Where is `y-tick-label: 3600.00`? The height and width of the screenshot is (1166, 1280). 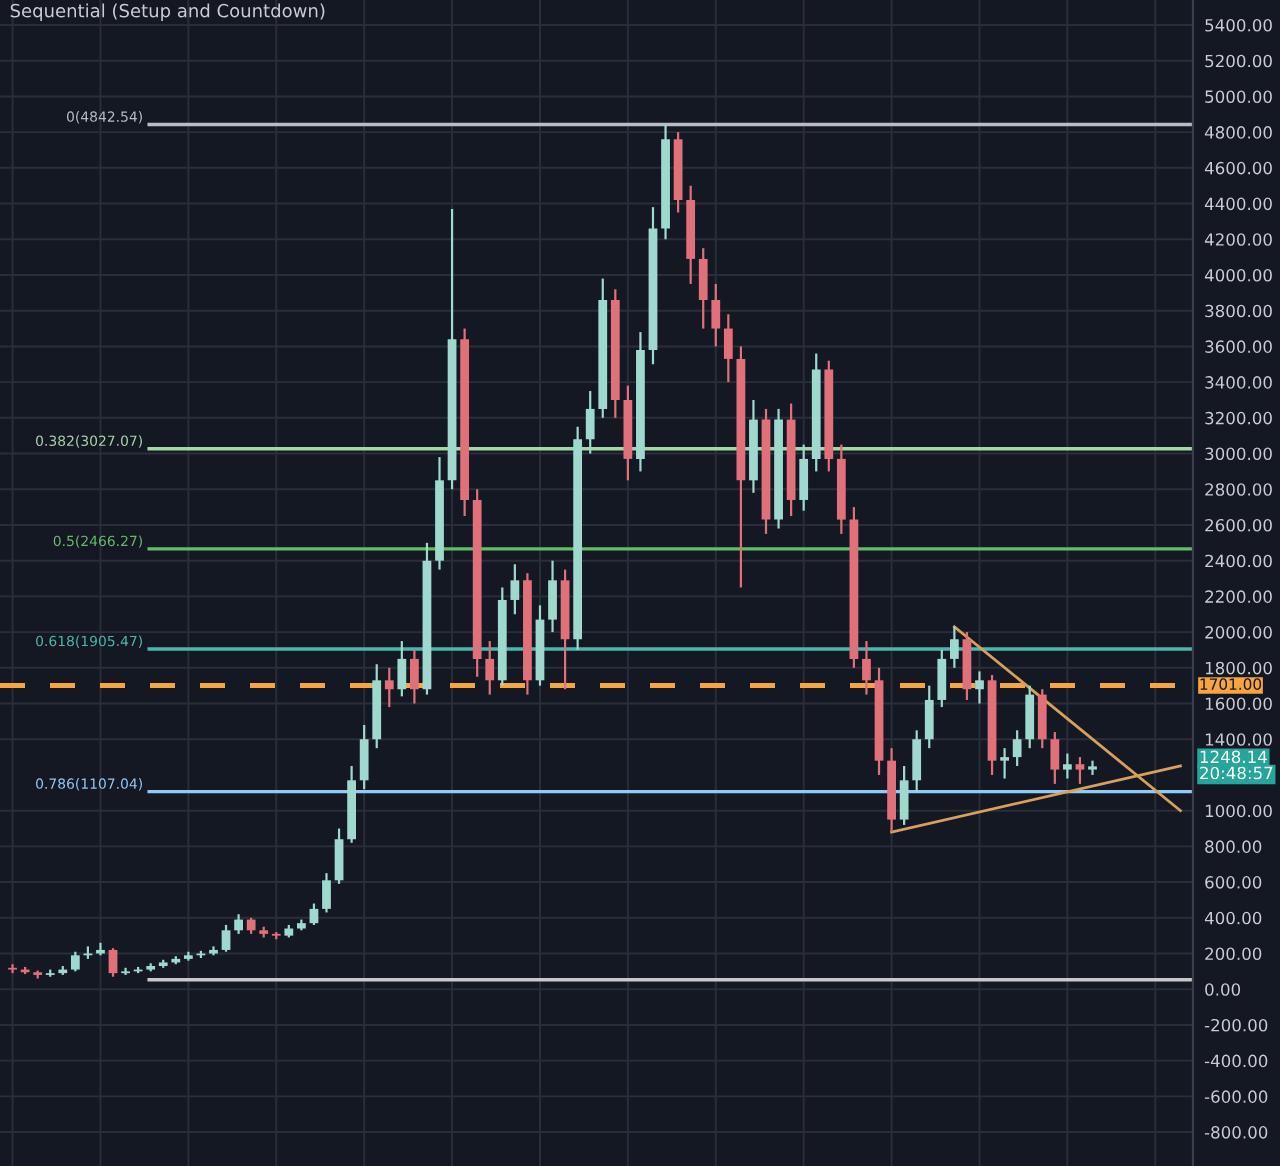 y-tick-label: 3600.00 is located at coordinates (1238, 346).